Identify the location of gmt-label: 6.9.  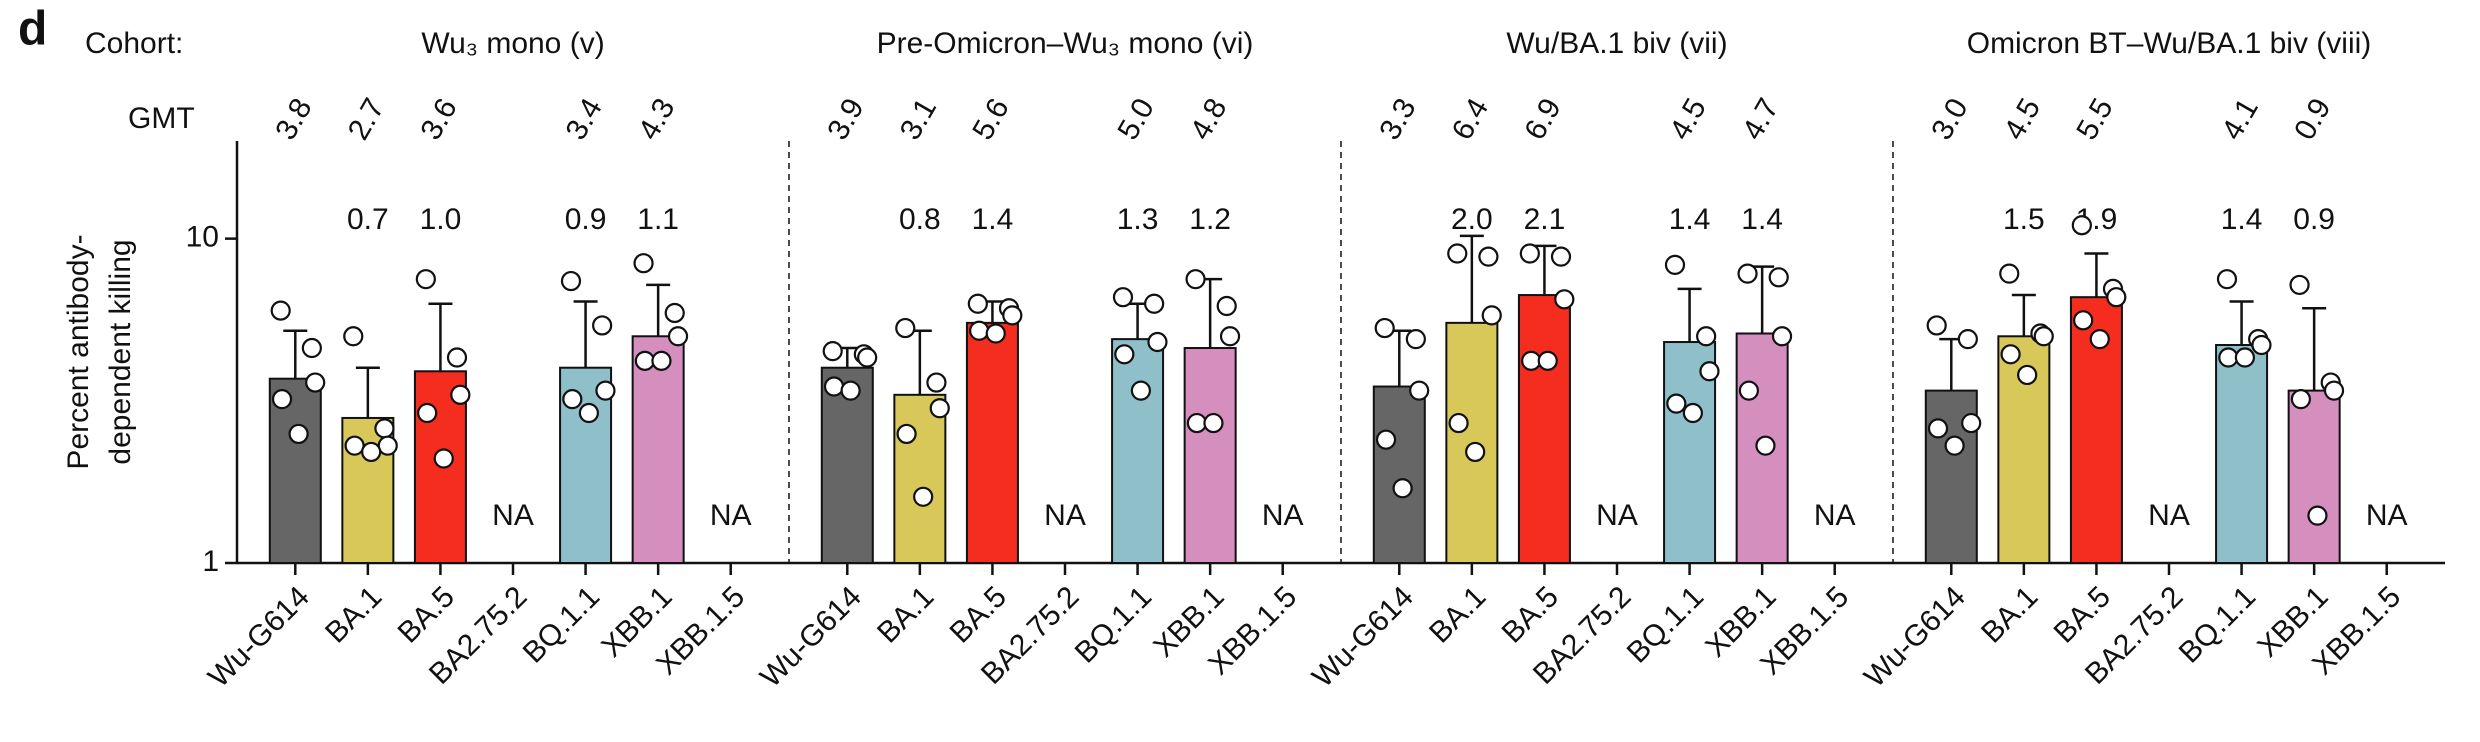
(1542, 119).